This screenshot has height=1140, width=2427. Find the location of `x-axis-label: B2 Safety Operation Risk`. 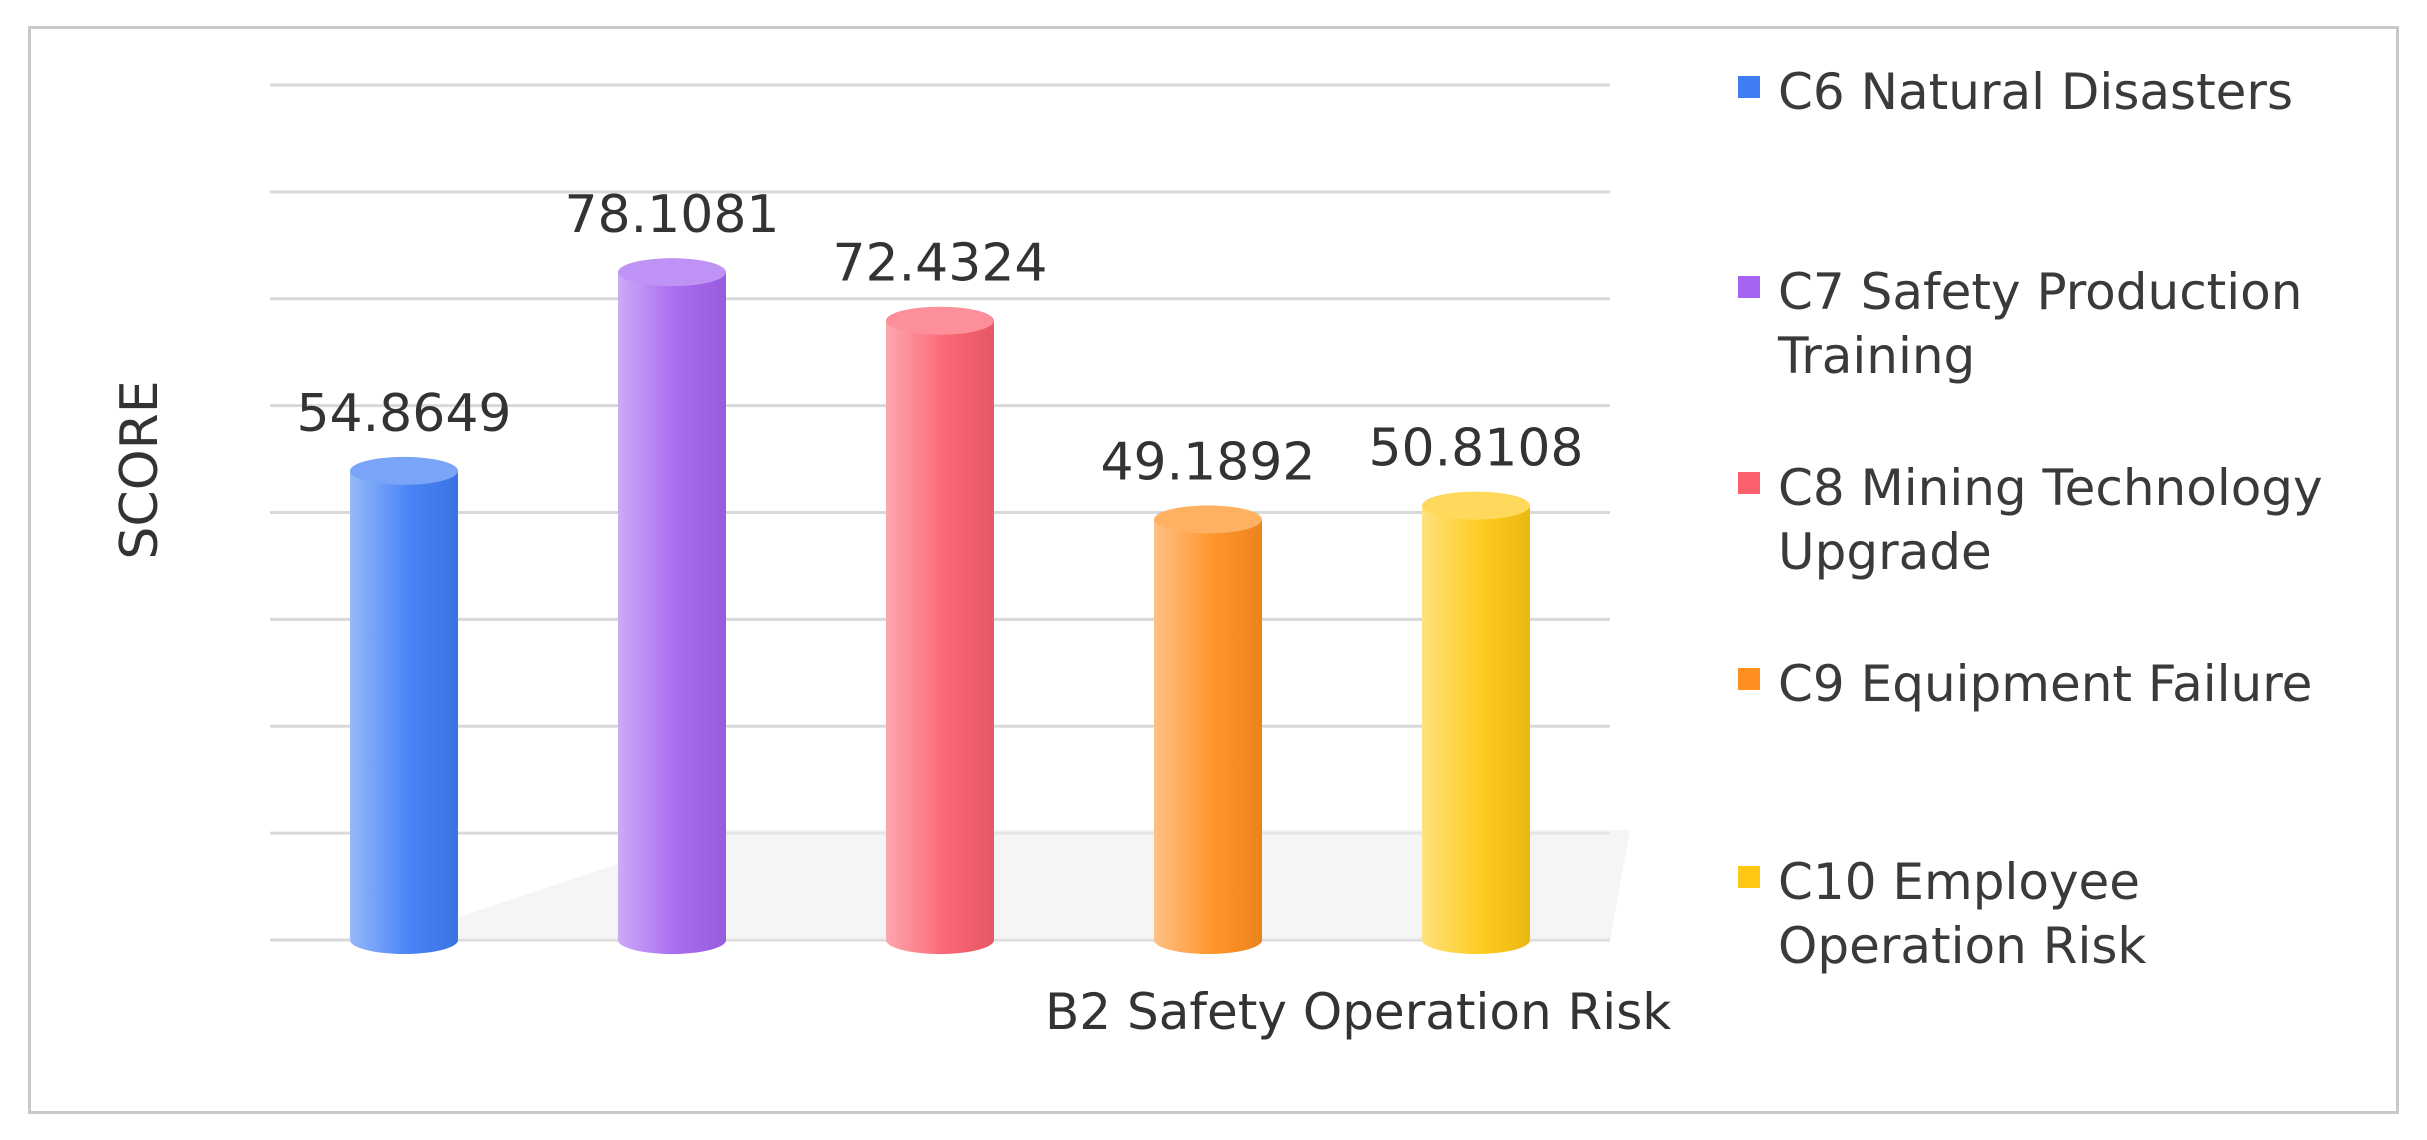

x-axis-label: B2 Safety Operation Risk is located at coordinates (1358, 1012).